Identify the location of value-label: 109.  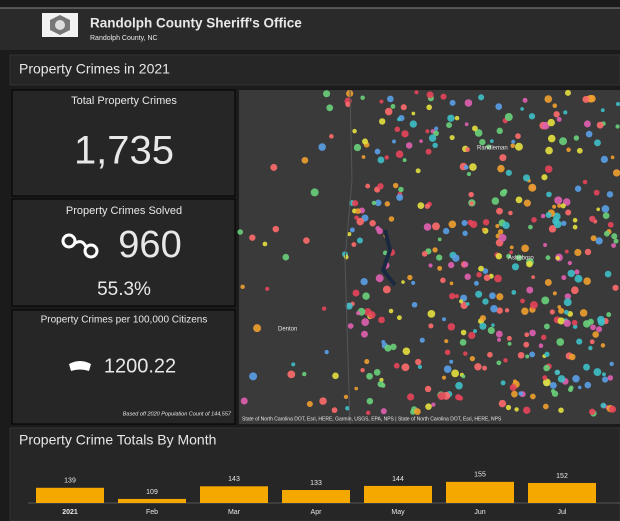
(152, 492).